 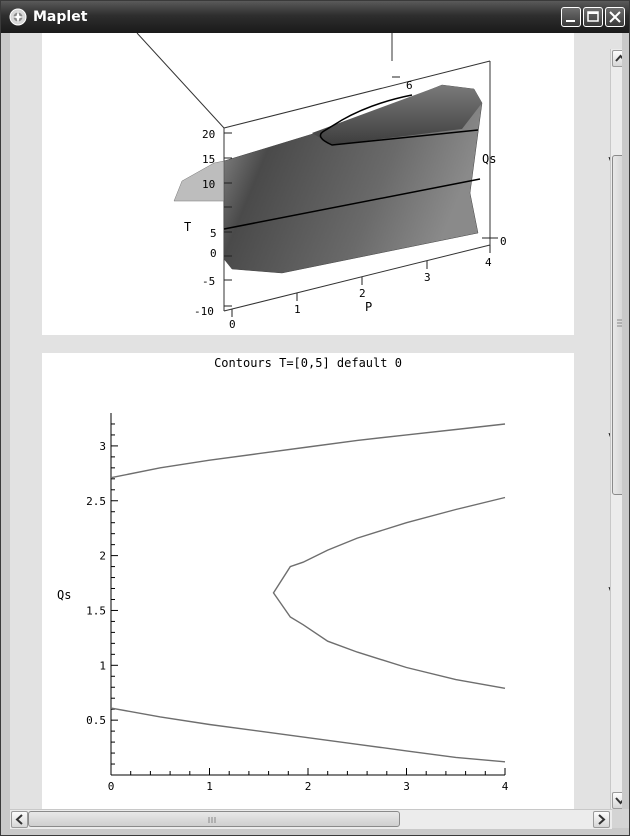 What do you see at coordinates (18, 17) in the screenshot?
I see `maple-leaf-icon` at bounding box center [18, 17].